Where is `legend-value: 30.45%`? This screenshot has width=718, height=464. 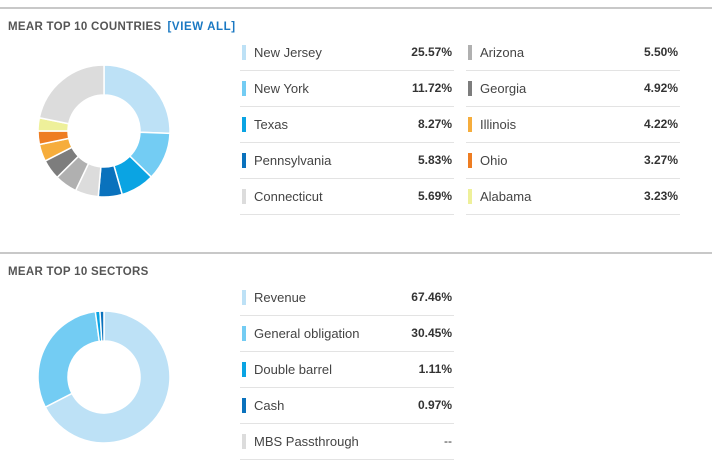
legend-value: 30.45% is located at coordinates (431, 333).